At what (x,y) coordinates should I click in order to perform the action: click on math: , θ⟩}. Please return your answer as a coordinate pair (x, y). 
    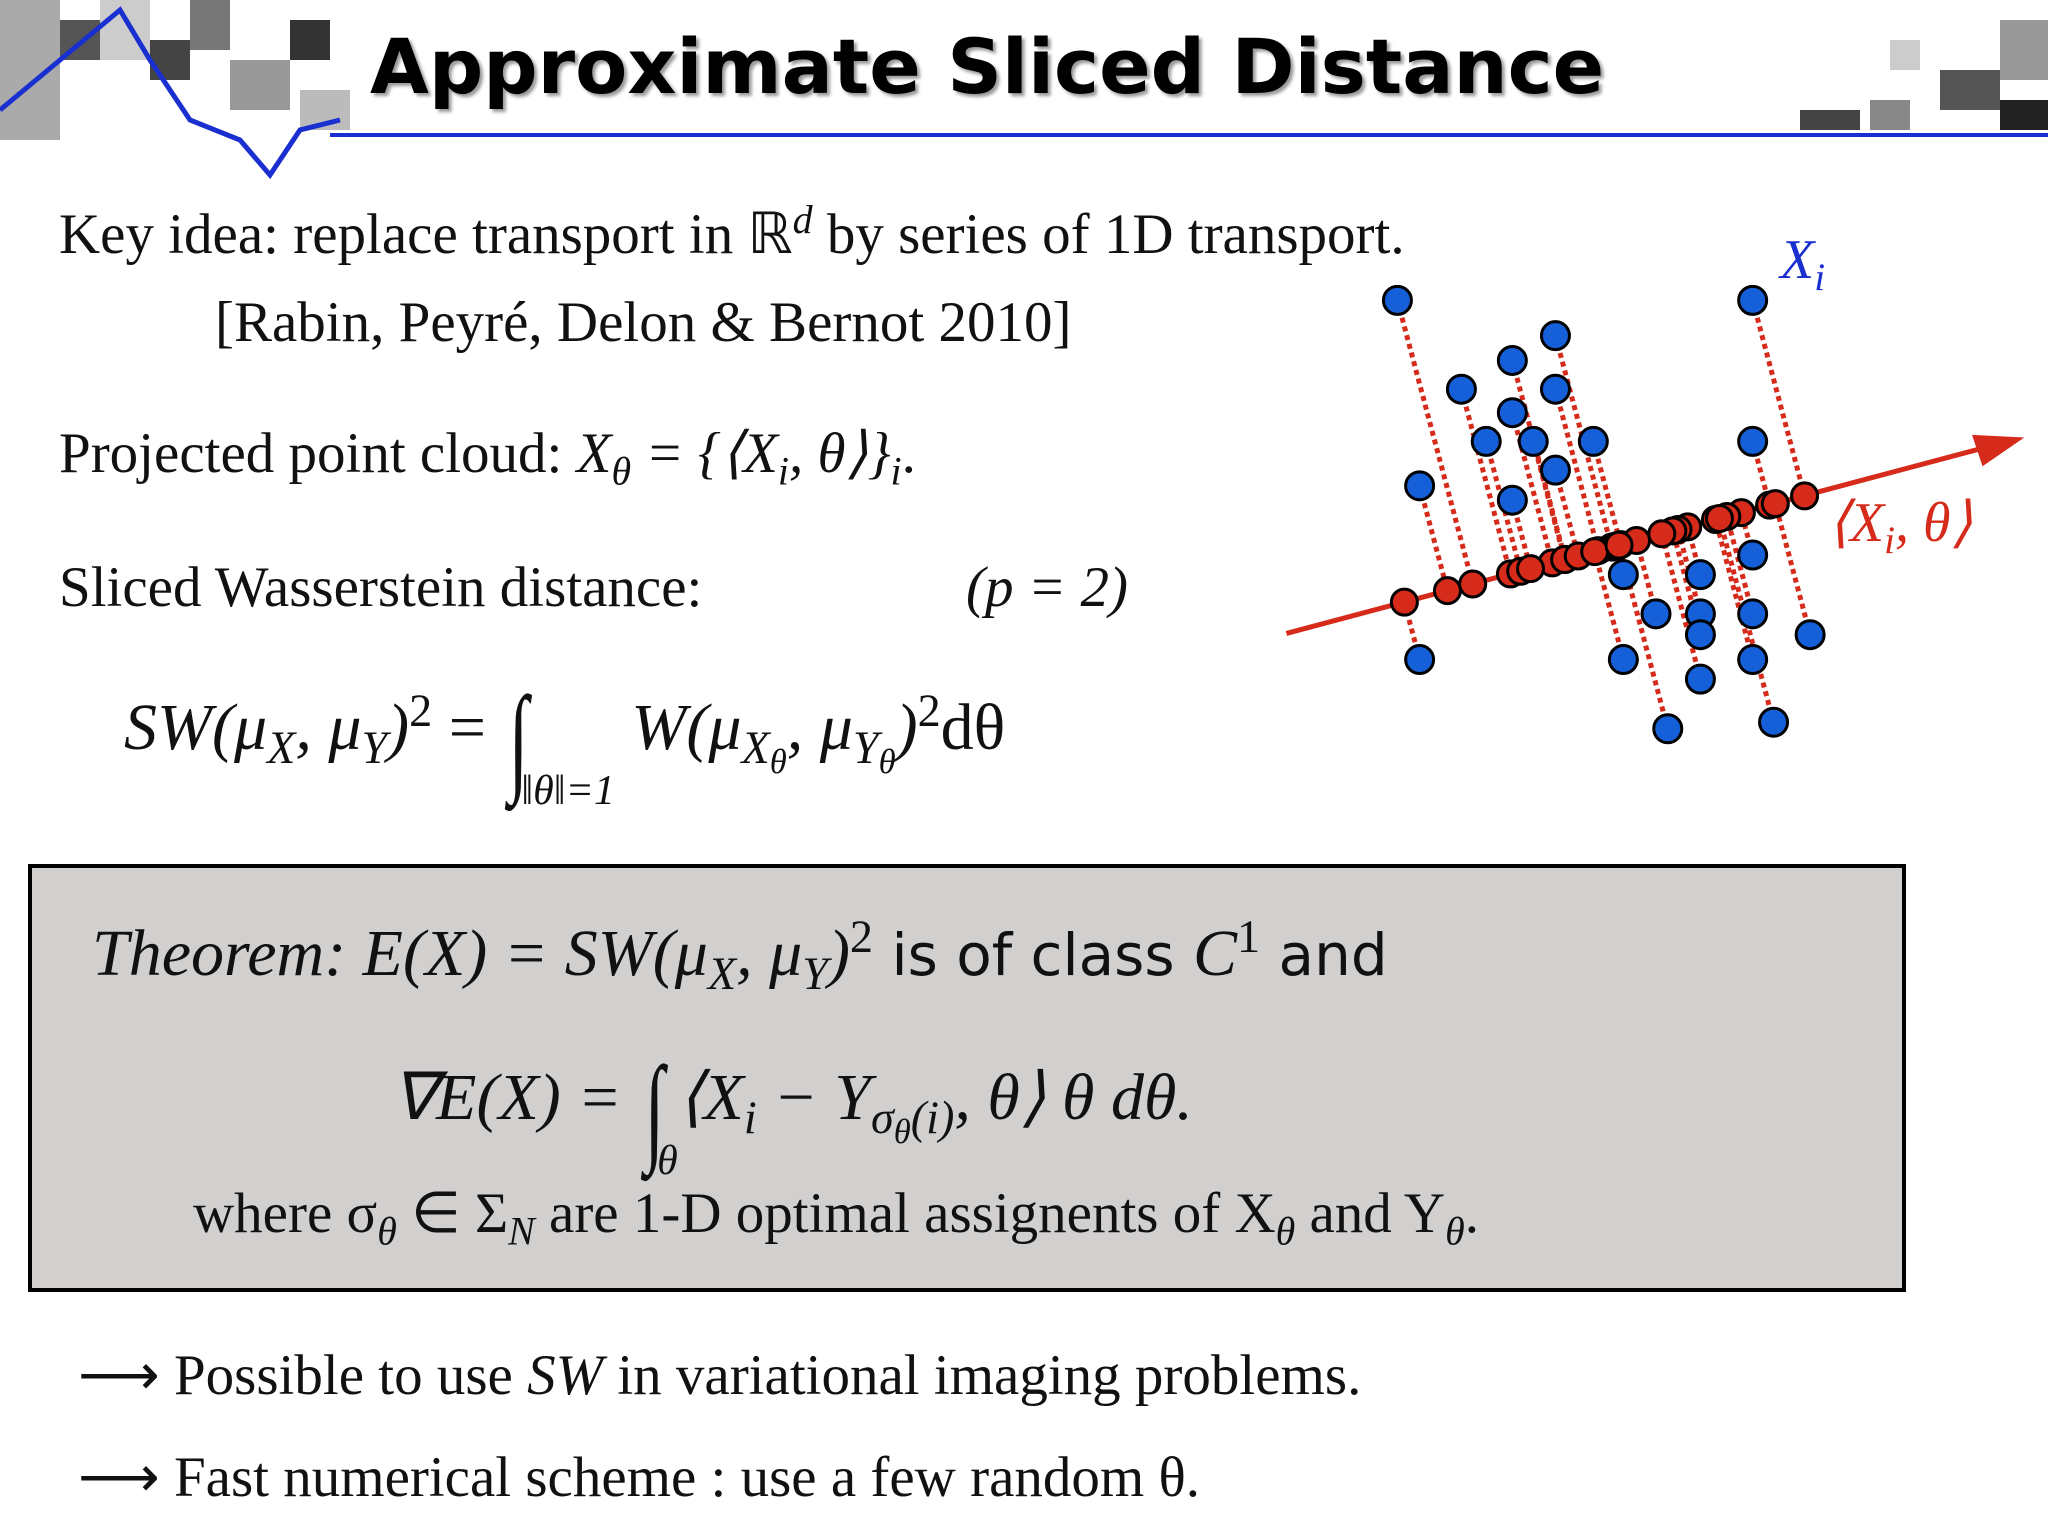
    Looking at the image, I should click on (840, 453).